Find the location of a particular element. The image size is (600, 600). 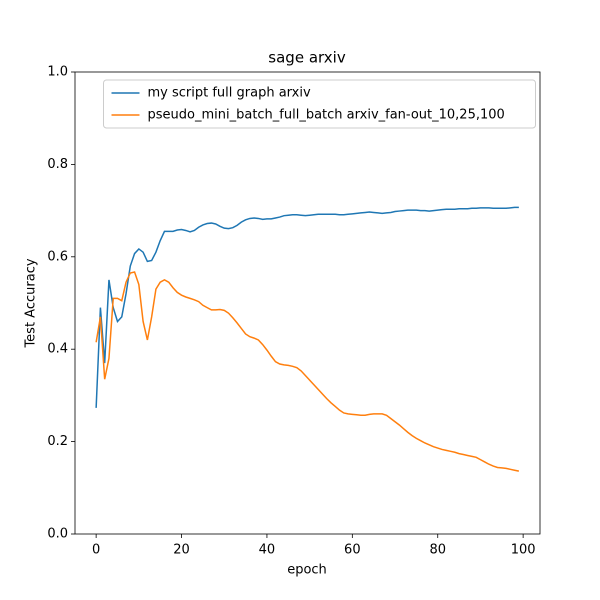

y-tick-label: 1.0 is located at coordinates (57, 72).